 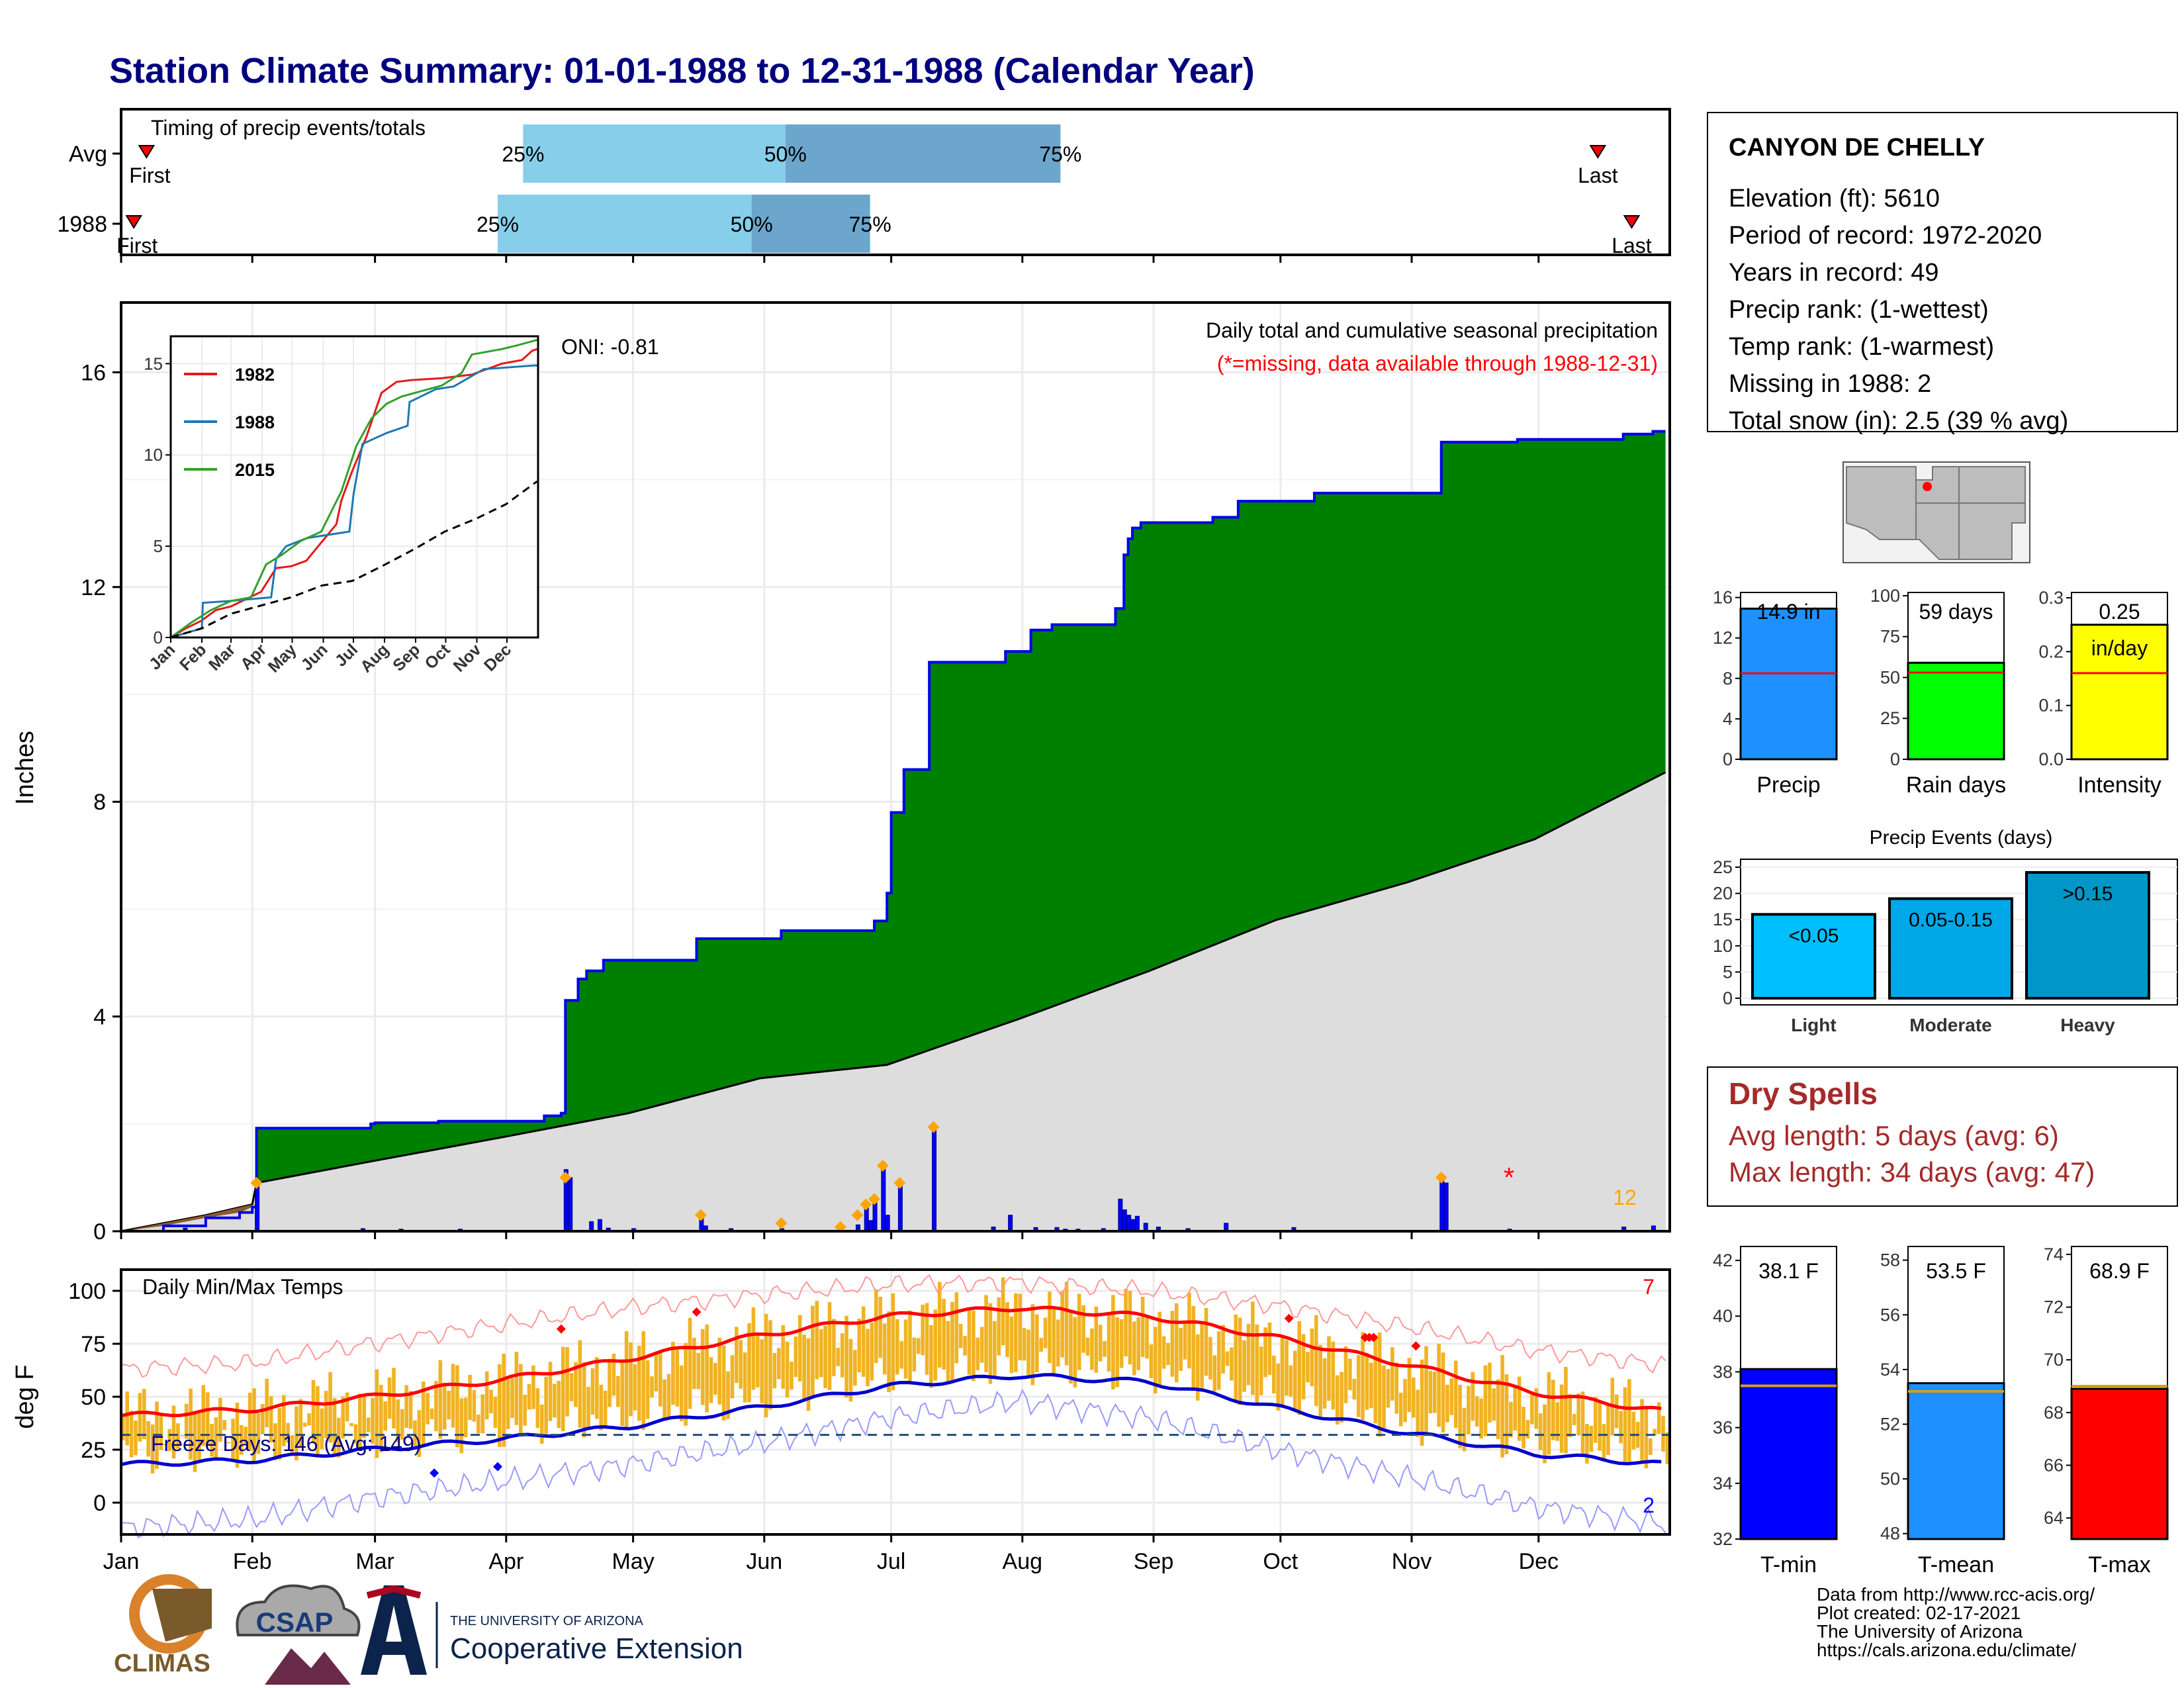 I want to click on events-bar-moderate, so click(x=1951, y=948).